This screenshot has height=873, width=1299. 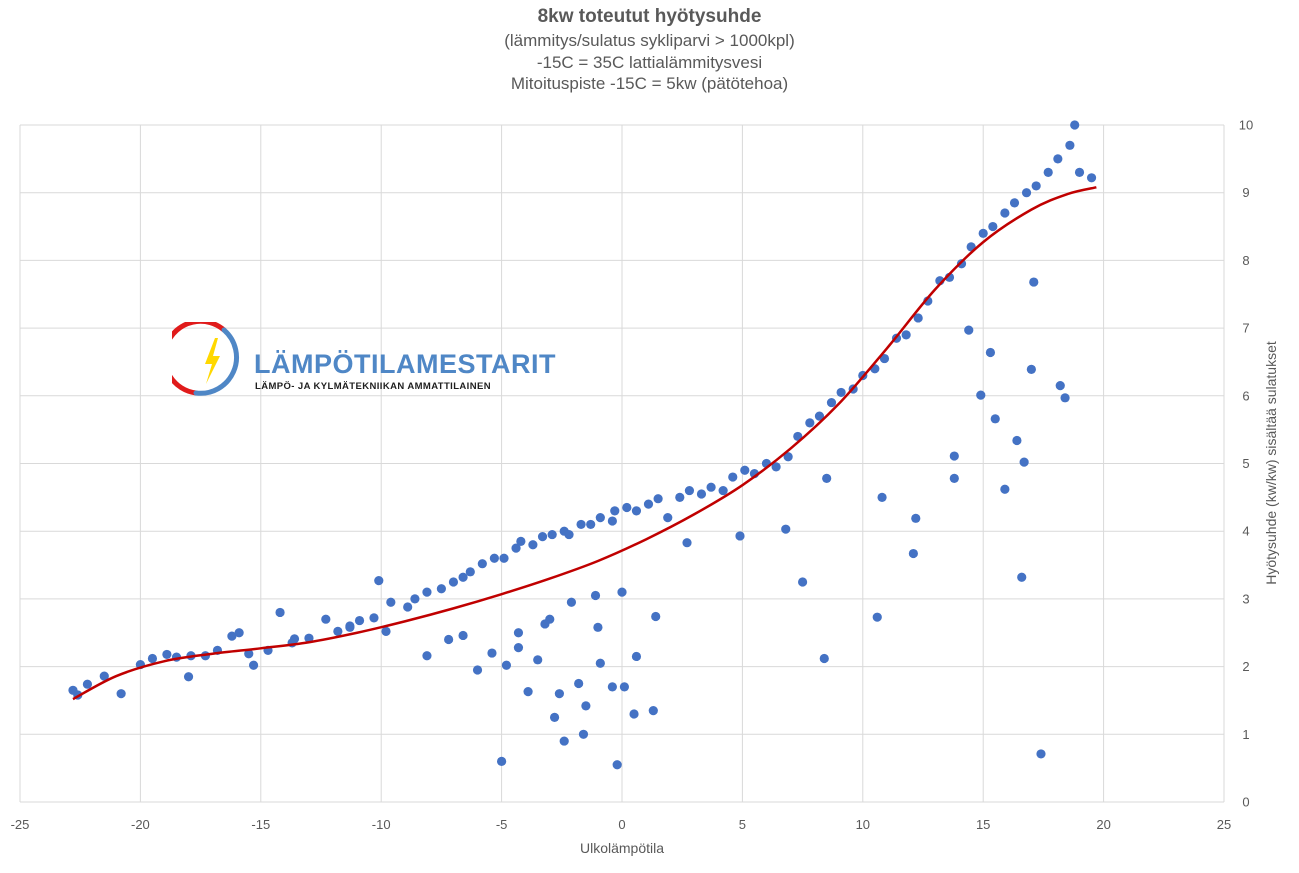 What do you see at coordinates (1245, 666) in the screenshot?
I see `y-tick-label: 2` at bounding box center [1245, 666].